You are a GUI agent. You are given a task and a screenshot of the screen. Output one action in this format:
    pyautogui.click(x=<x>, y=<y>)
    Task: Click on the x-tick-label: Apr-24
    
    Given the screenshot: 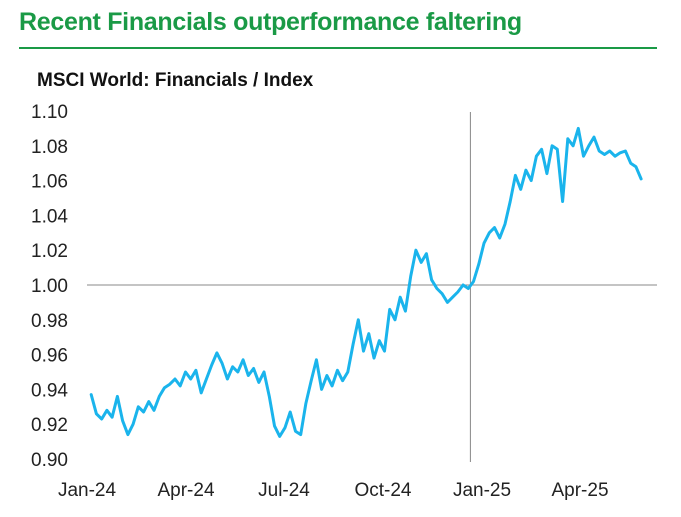 What is the action you would take?
    pyautogui.click(x=185, y=490)
    